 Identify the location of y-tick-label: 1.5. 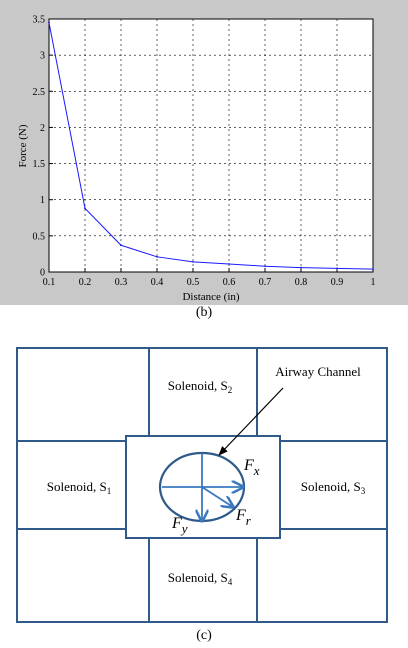
(39, 164).